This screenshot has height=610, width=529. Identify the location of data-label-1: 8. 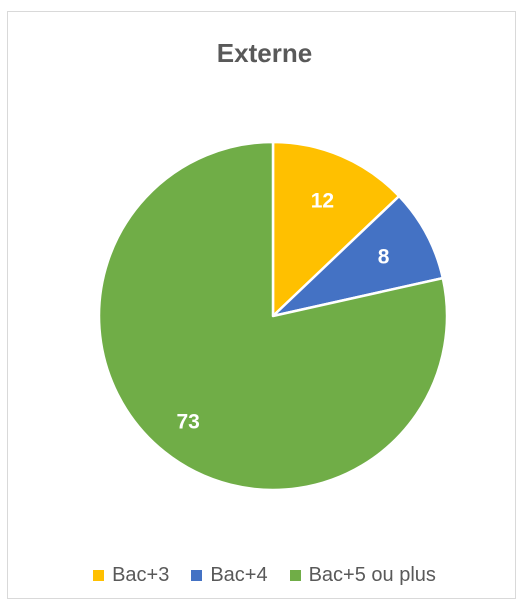
(384, 257).